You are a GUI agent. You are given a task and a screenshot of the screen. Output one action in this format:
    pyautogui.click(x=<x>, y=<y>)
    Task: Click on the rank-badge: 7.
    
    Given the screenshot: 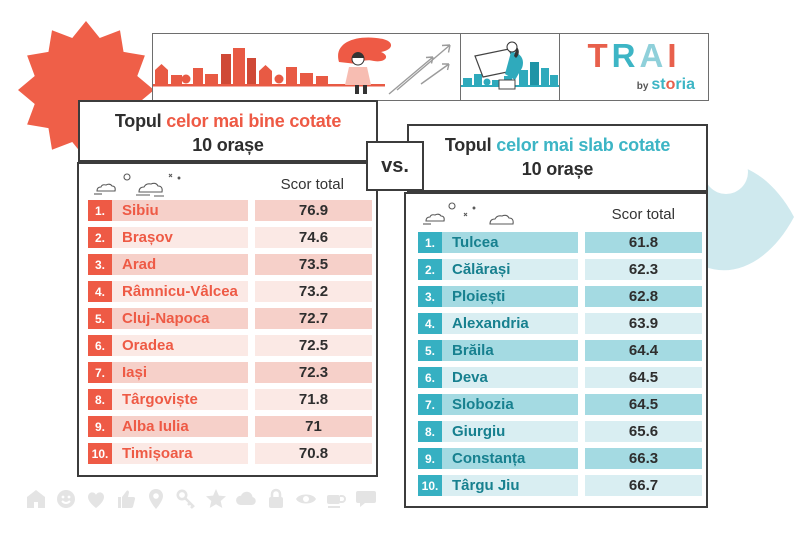 What is the action you would take?
    pyautogui.click(x=100, y=372)
    